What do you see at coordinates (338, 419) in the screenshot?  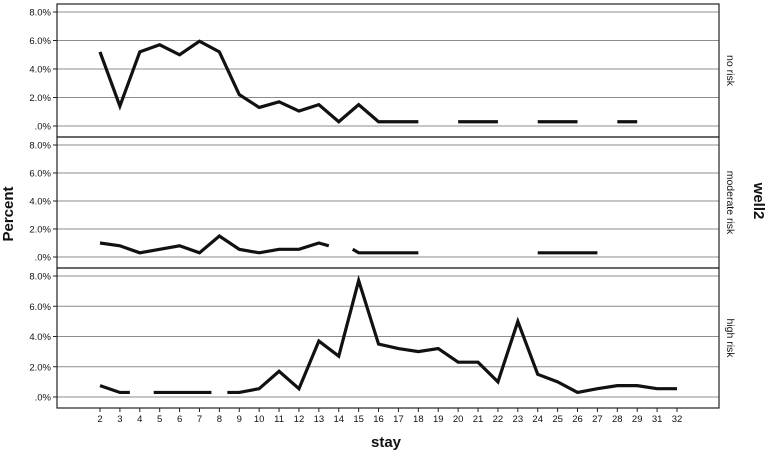 I see `x-tick-label: 14` at bounding box center [338, 419].